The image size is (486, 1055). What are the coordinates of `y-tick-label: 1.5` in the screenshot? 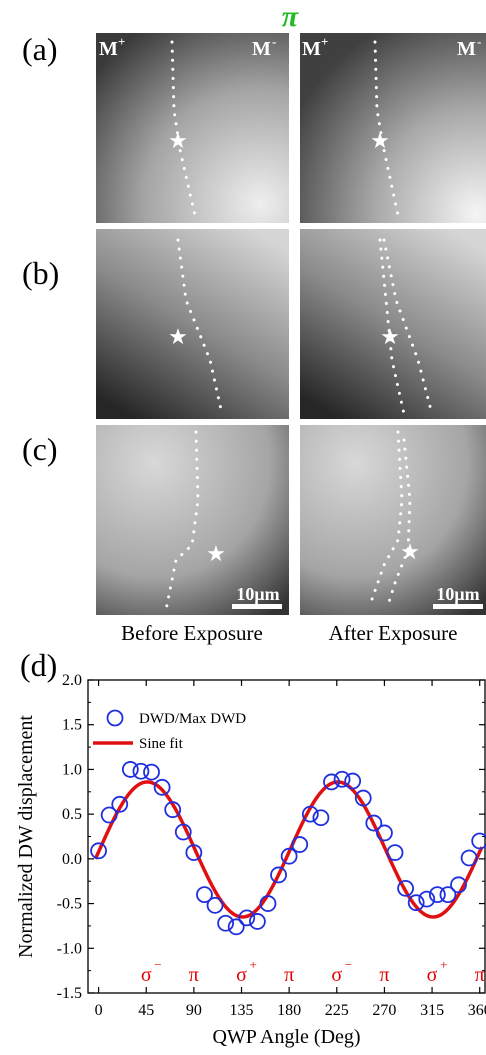 It's located at (72, 725).